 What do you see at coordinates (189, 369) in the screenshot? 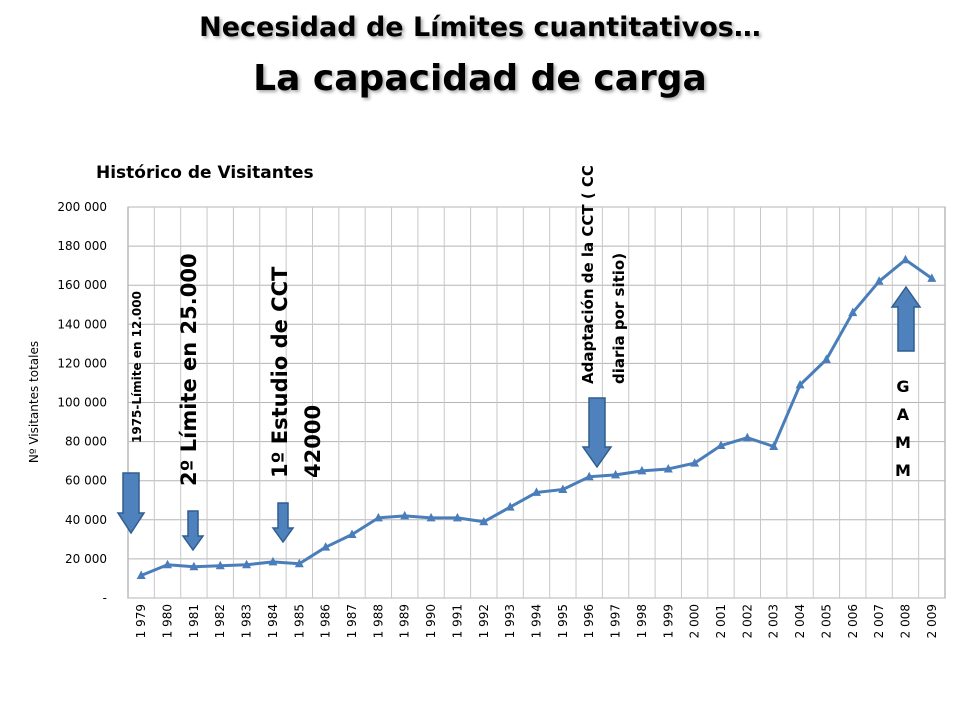
I see `annotation-text: 2º Límite en 25.000` at bounding box center [189, 369].